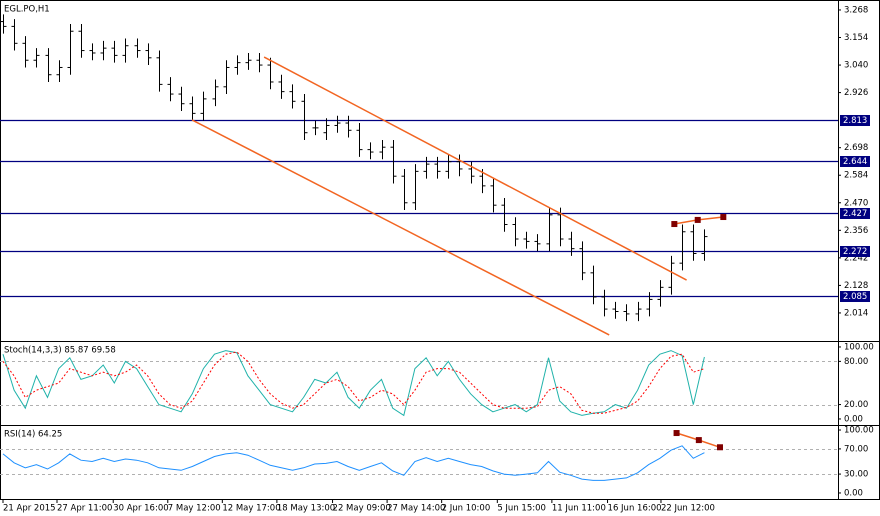  I want to click on x-tick-label: 30 Apr 16:00, so click(140, 509).